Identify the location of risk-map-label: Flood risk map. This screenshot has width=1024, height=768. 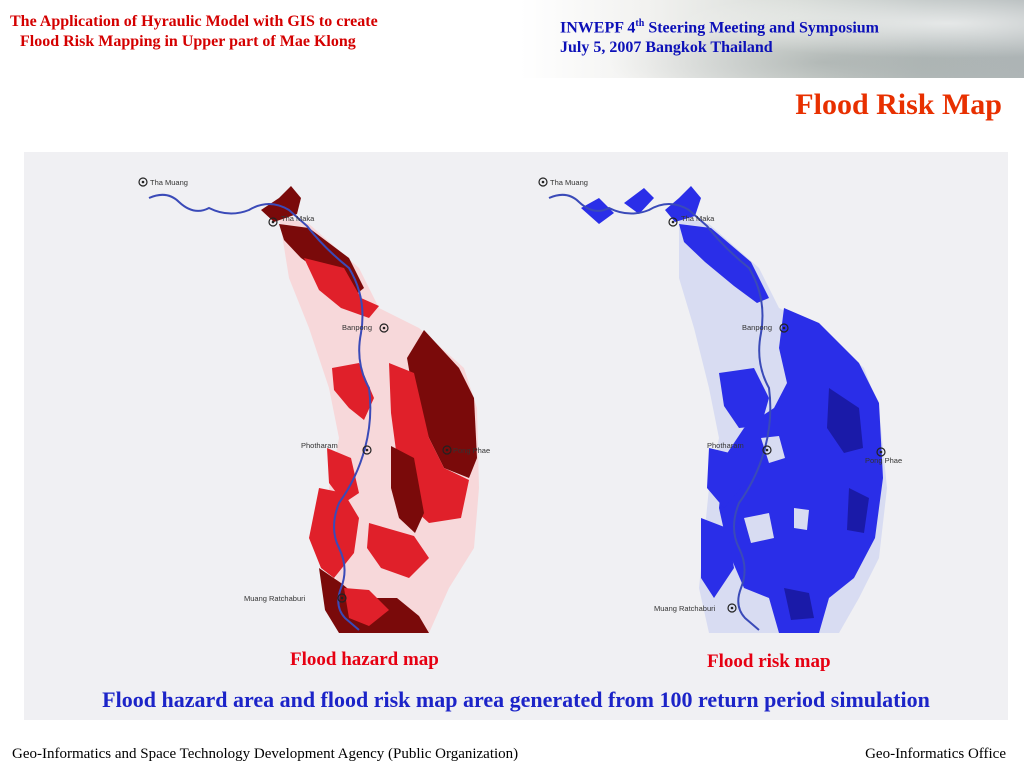
(769, 661).